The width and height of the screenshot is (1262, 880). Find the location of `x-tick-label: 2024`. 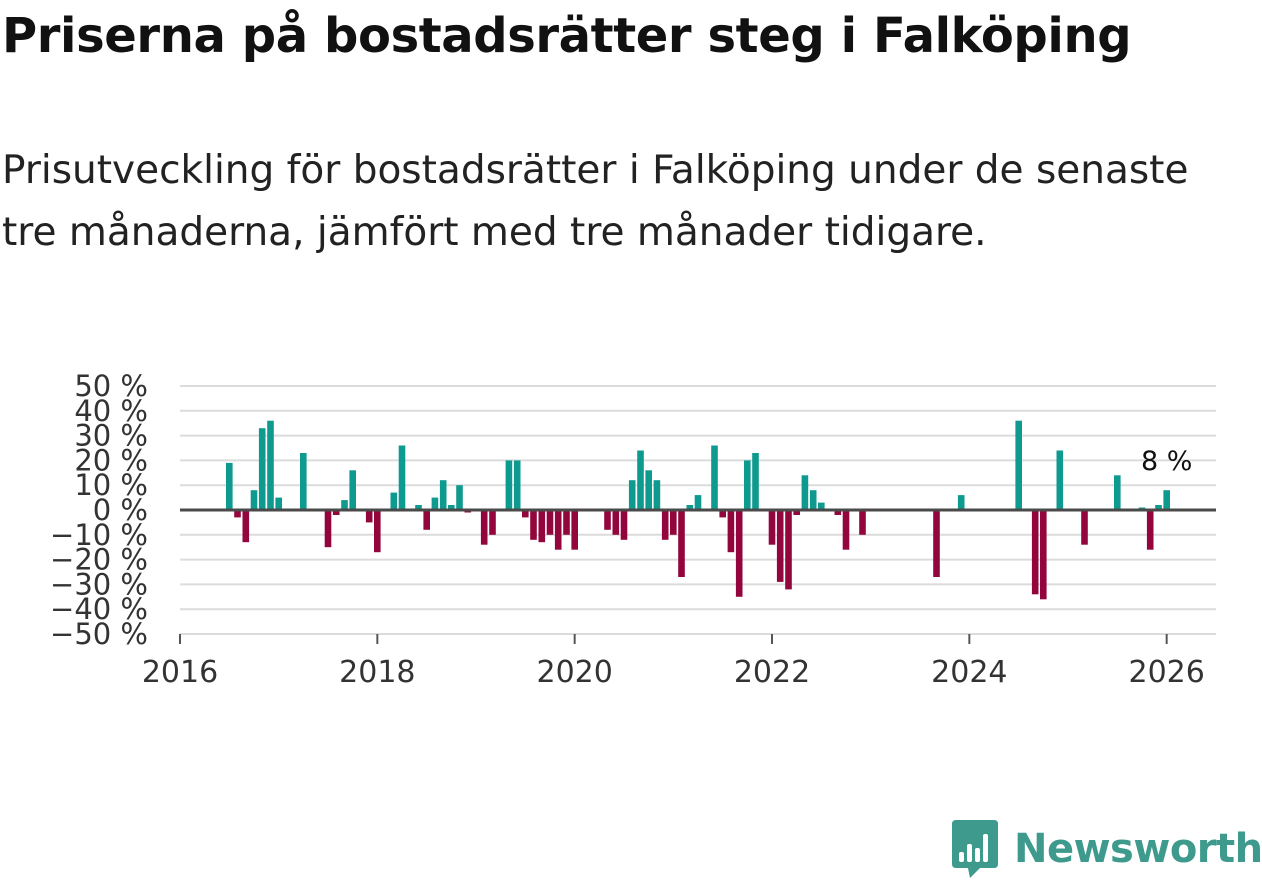

x-tick-label: 2024 is located at coordinates (969, 672).